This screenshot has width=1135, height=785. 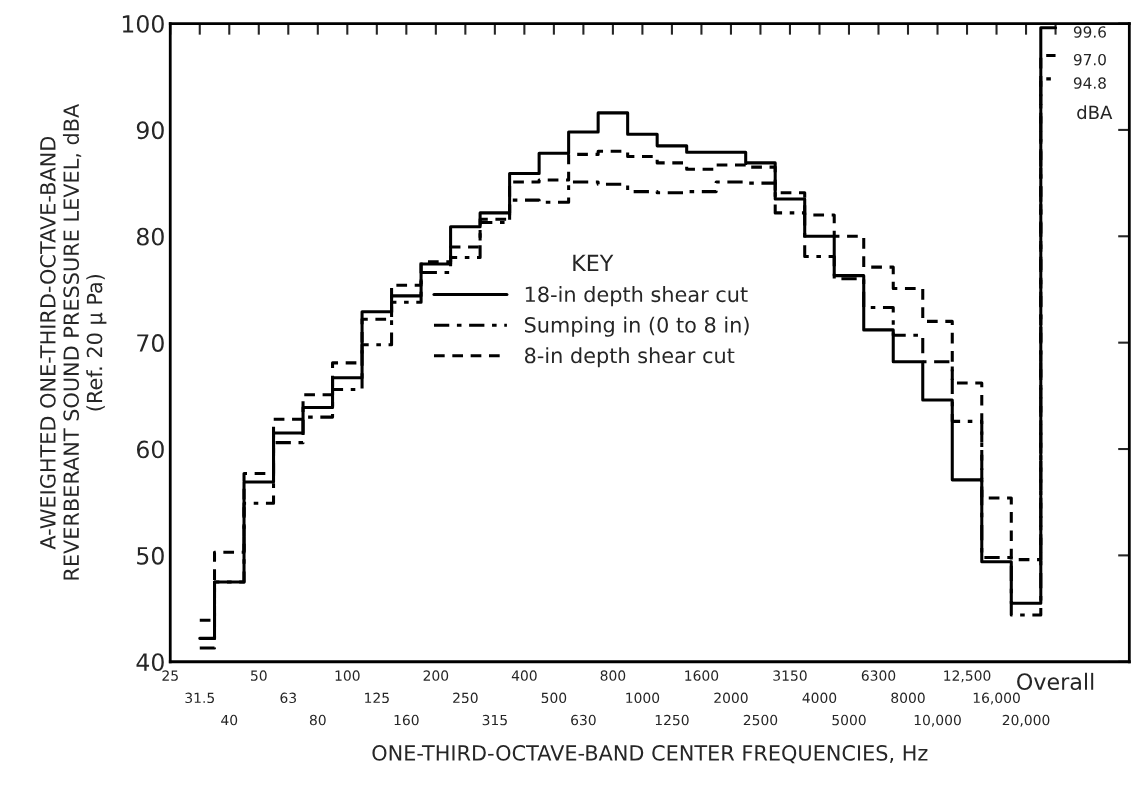 What do you see at coordinates (583, 720) in the screenshot?
I see `x-tick-label: 630` at bounding box center [583, 720].